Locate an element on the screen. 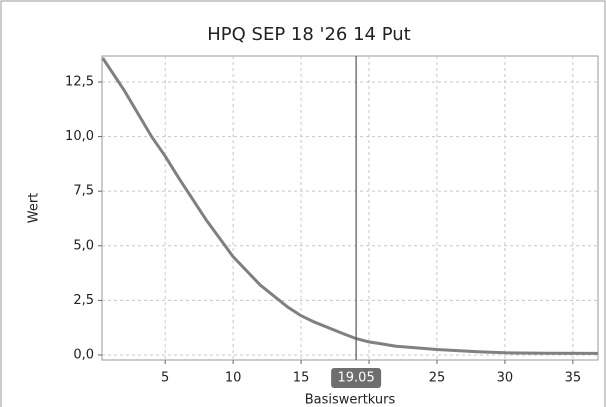 The height and width of the screenshot is (407, 606). chart-title: HPQ SEP 18 '26 14 Put is located at coordinates (308, 34).